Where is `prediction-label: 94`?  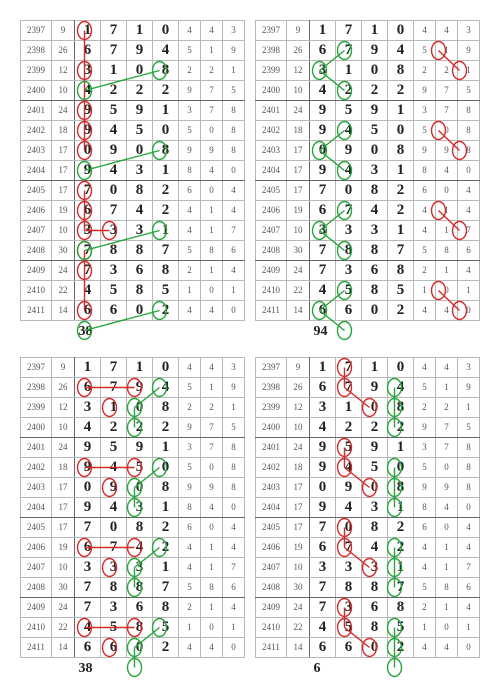
prediction-label: 94 is located at coordinates (320, 331).